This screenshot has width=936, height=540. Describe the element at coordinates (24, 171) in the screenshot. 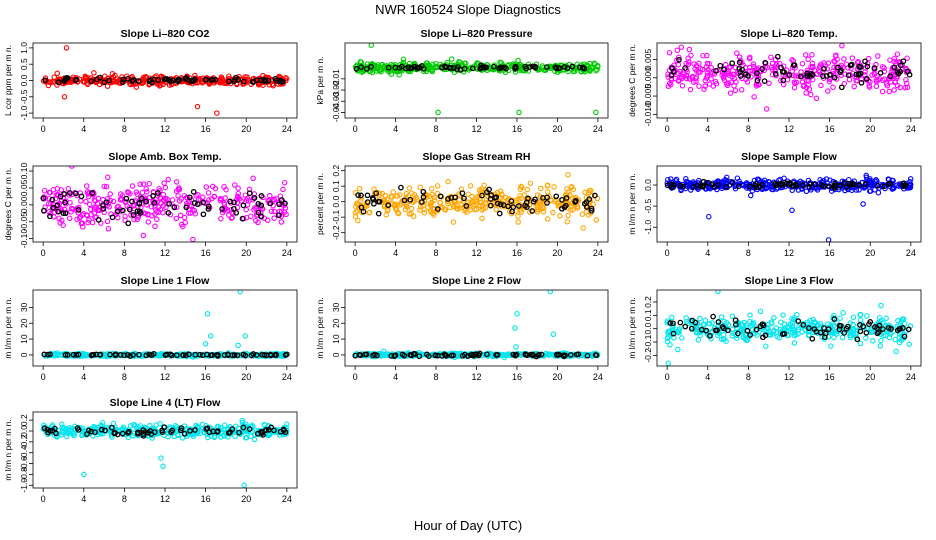

I see `y-tick-label: 0.10` at that location.